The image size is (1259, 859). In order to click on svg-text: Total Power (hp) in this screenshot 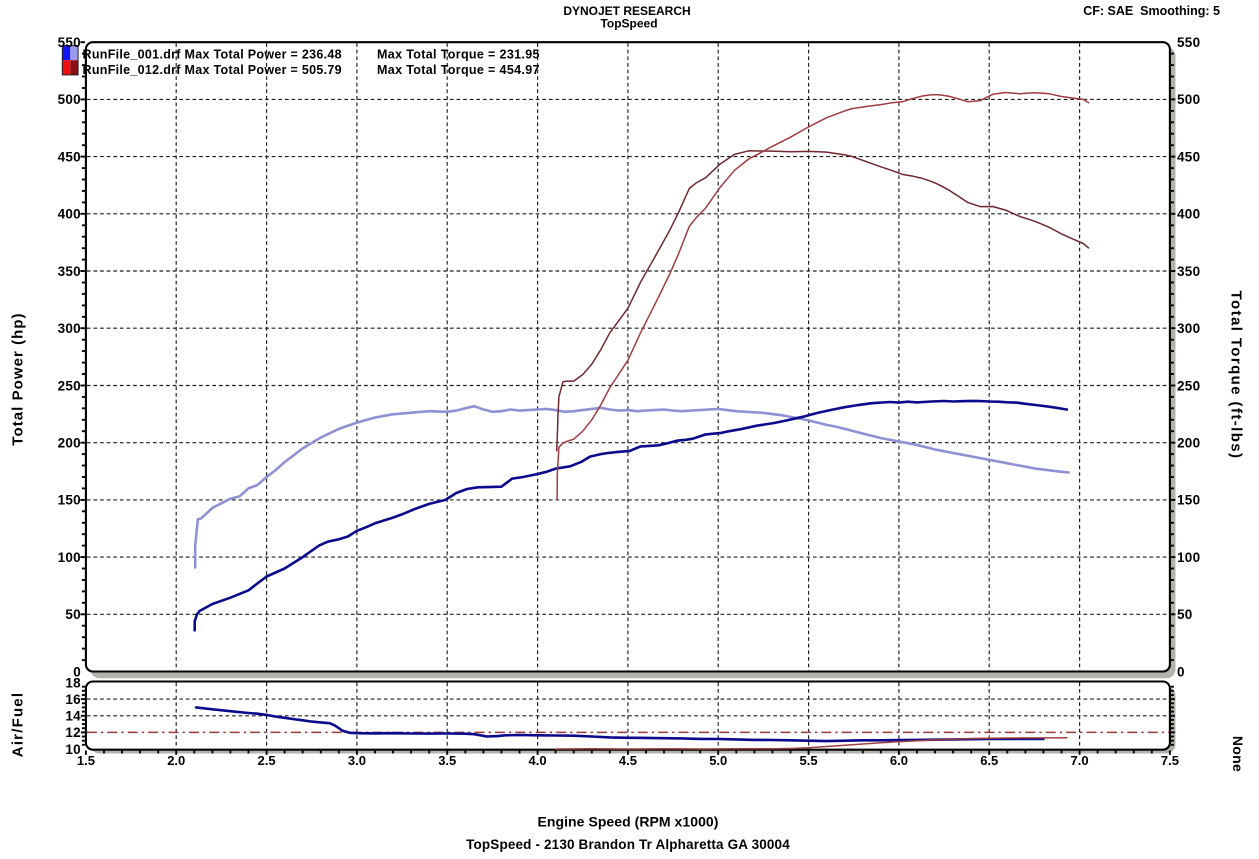, I will do `click(18, 378)`.